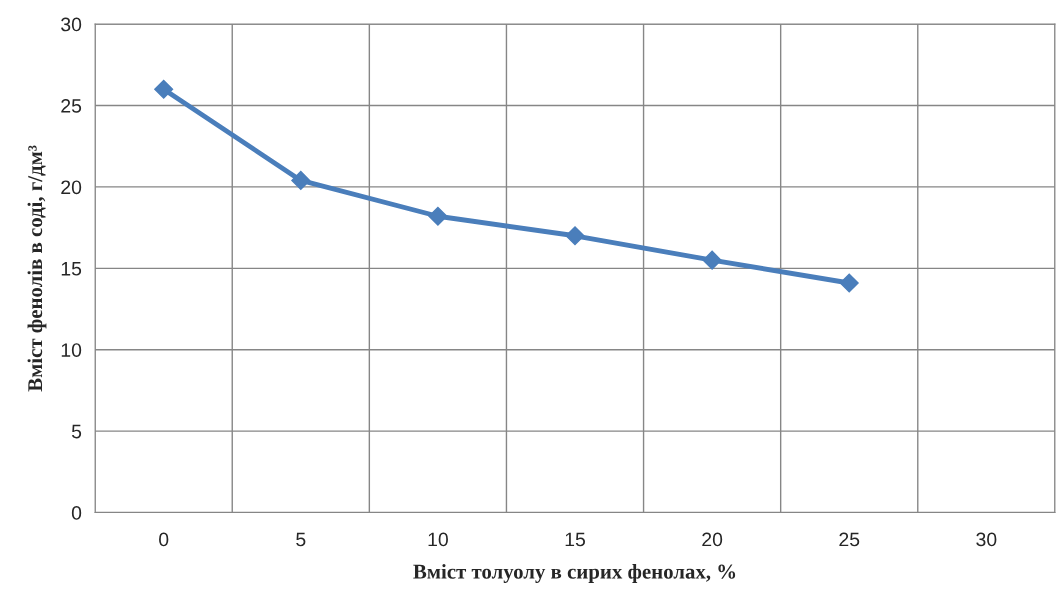  What do you see at coordinates (37, 268) in the screenshot?
I see `y-axis-title: Вміст фенолів в соді, г/дм³` at bounding box center [37, 268].